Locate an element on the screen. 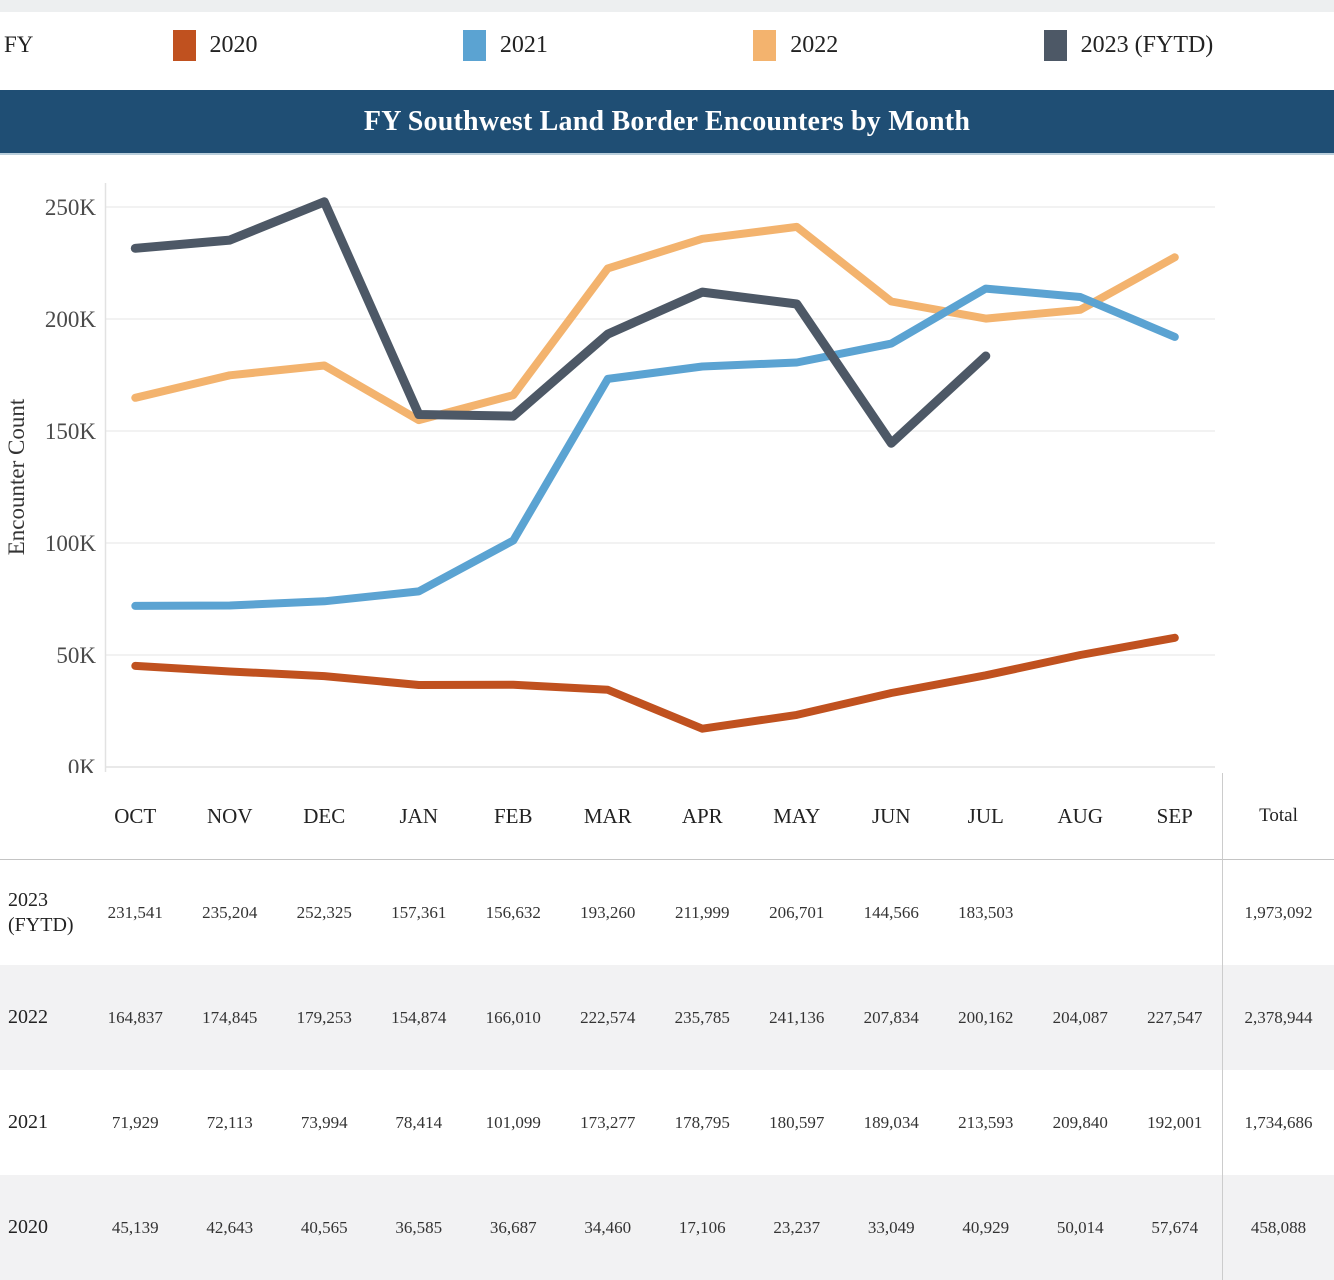 Image resolution: width=1334 pixels, height=1280 pixels. table-cell-2022-oct: 164,837 is located at coordinates (135, 1017).